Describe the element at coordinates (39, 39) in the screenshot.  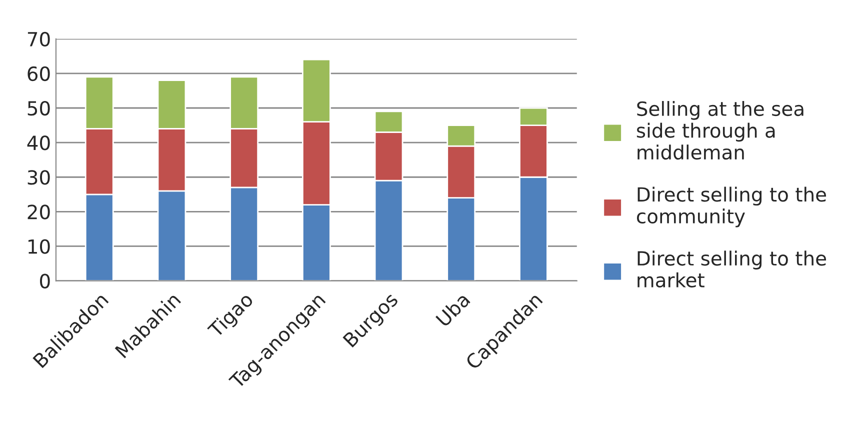
I see `y-tick-label: 70` at that location.